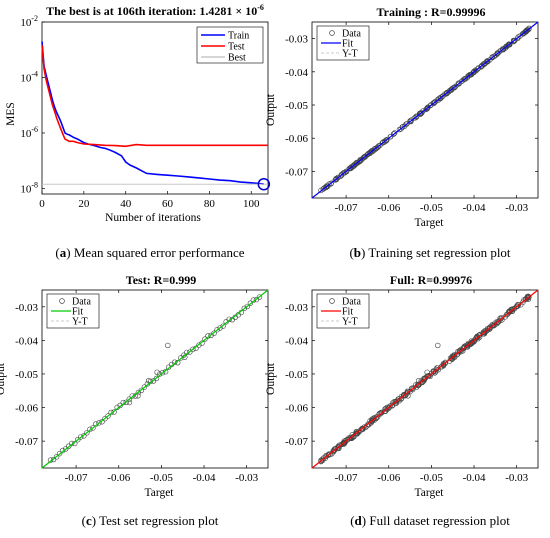  What do you see at coordinates (11, 114) in the screenshot?
I see `y-axis-label: MES` at bounding box center [11, 114].